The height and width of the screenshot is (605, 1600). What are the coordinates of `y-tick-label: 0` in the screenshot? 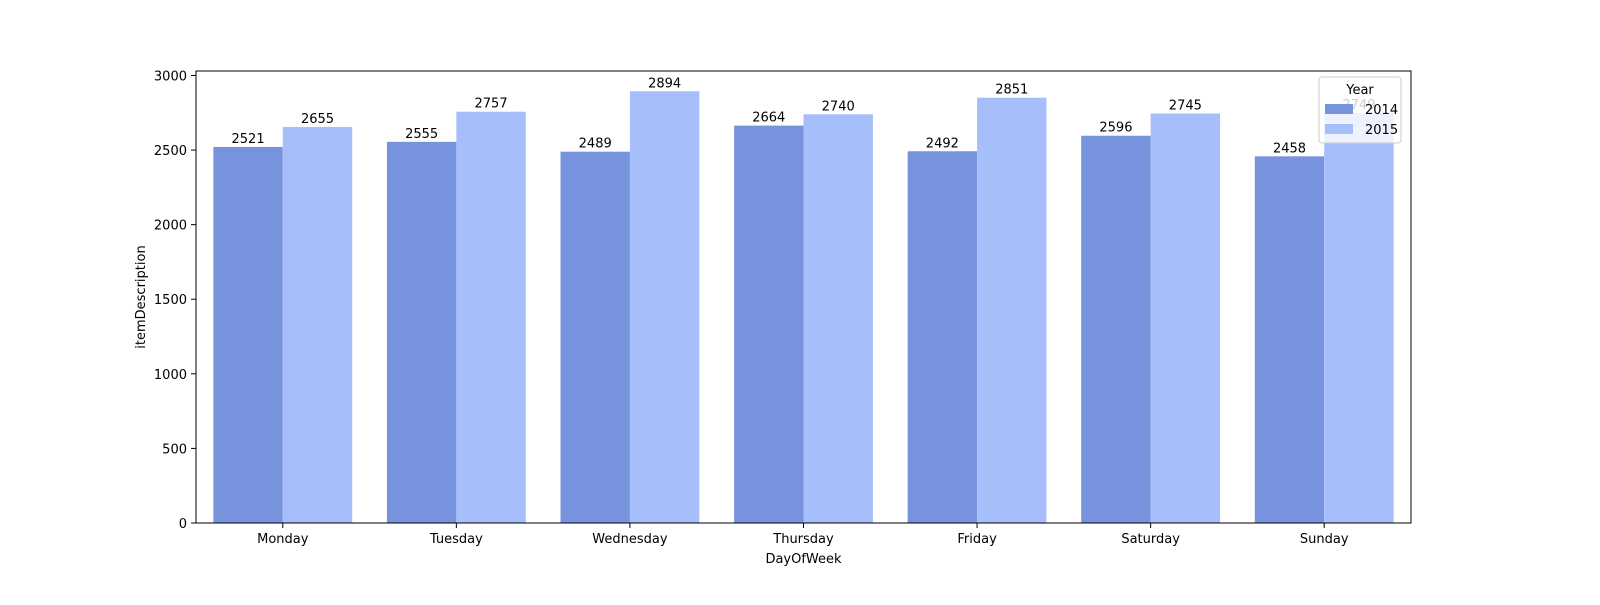 It's located at (183, 524).